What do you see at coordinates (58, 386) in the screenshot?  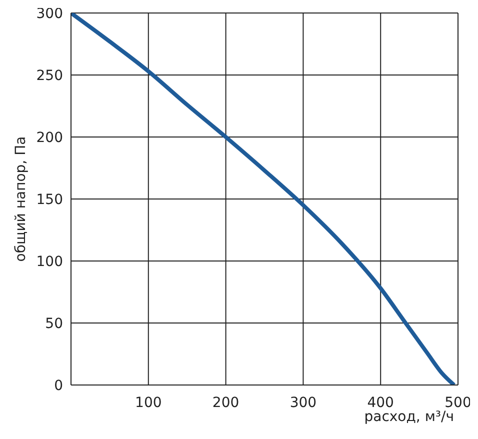 I see `y-tick-label: 0` at bounding box center [58, 386].